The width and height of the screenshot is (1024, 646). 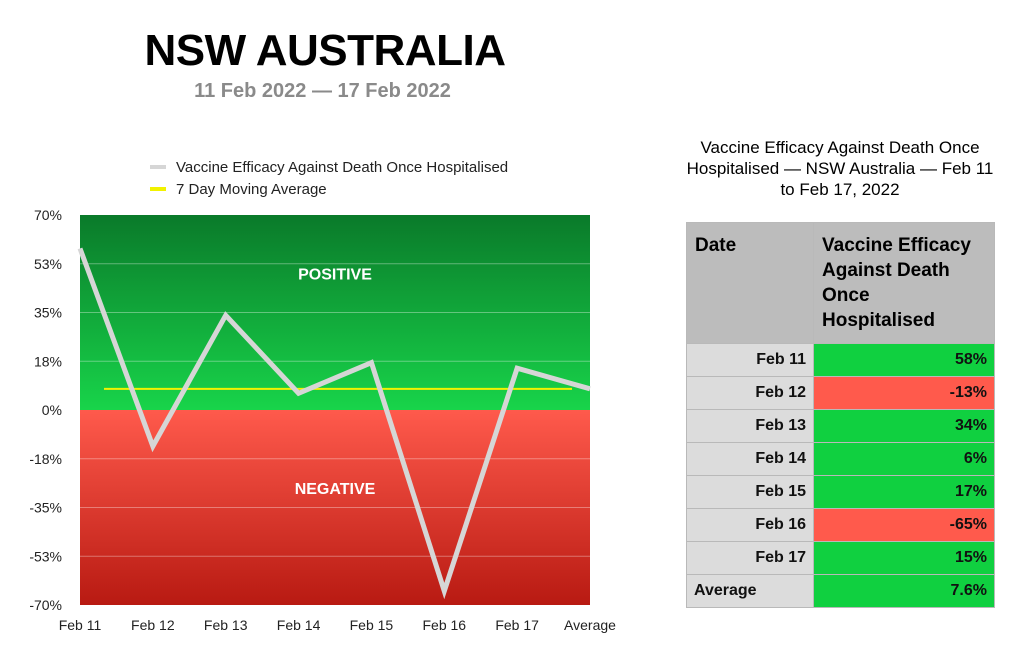 What do you see at coordinates (52, 410) in the screenshot?
I see `y-tick-label: 0%` at bounding box center [52, 410].